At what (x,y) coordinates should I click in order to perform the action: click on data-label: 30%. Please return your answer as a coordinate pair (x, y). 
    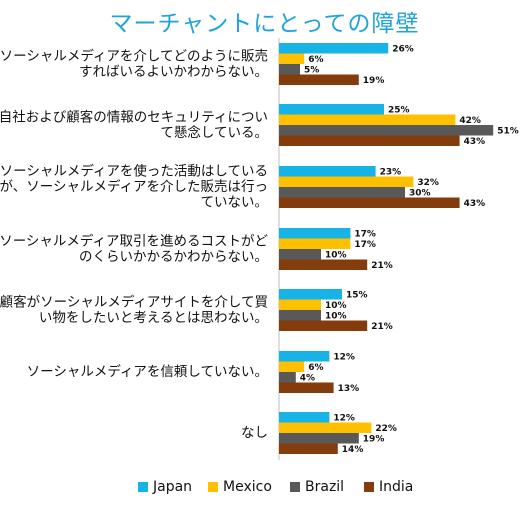
    Looking at the image, I should click on (420, 194).